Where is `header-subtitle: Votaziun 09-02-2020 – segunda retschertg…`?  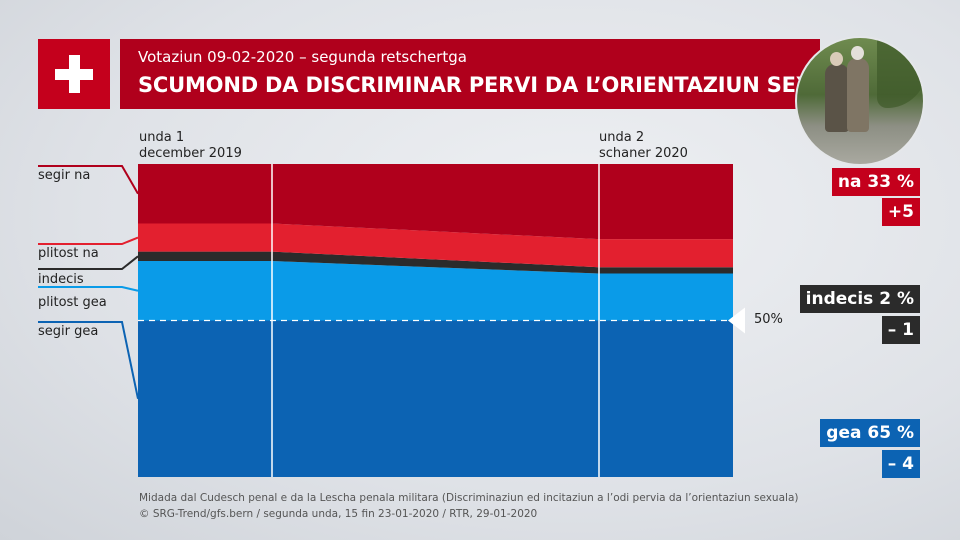
header-subtitle: Votaziun 09-02-2020 – segunda retschertg… is located at coordinates (302, 57).